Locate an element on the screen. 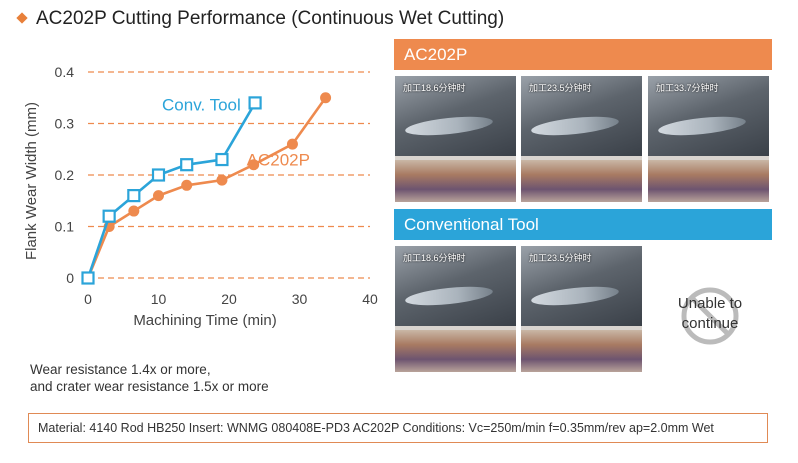 This screenshot has width=798, height=463. x-tick-label: 0 is located at coordinates (88, 299).